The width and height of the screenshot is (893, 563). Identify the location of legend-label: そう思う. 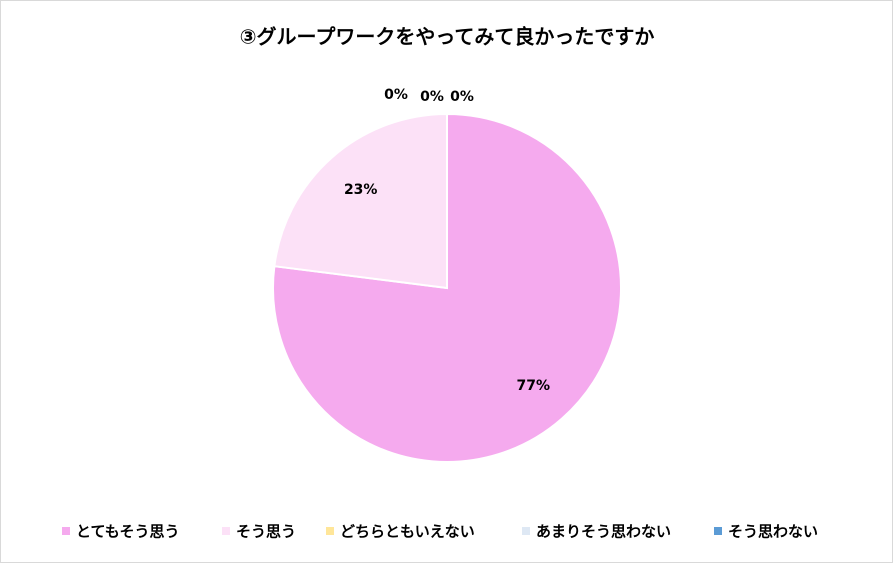
(266, 532).